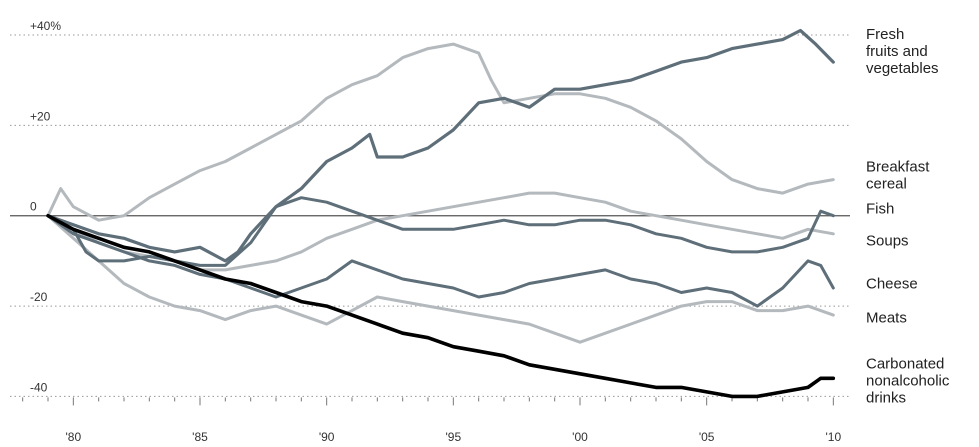 The width and height of the screenshot is (979, 447). Describe the element at coordinates (45, 26) in the screenshot. I see `y-tick-label: +40%` at that location.